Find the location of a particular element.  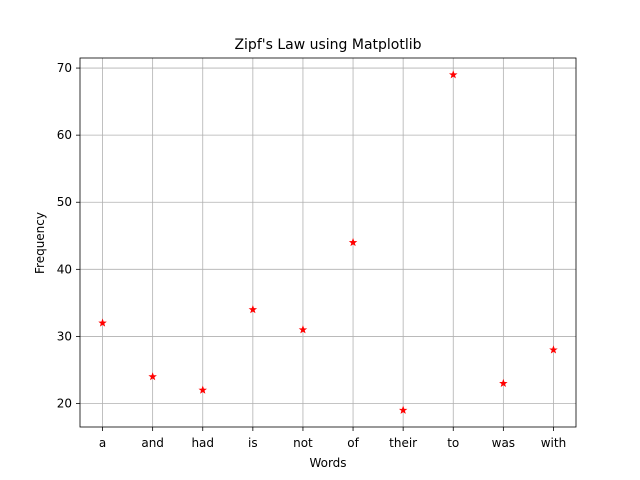

x-tick-label: with is located at coordinates (553, 443).